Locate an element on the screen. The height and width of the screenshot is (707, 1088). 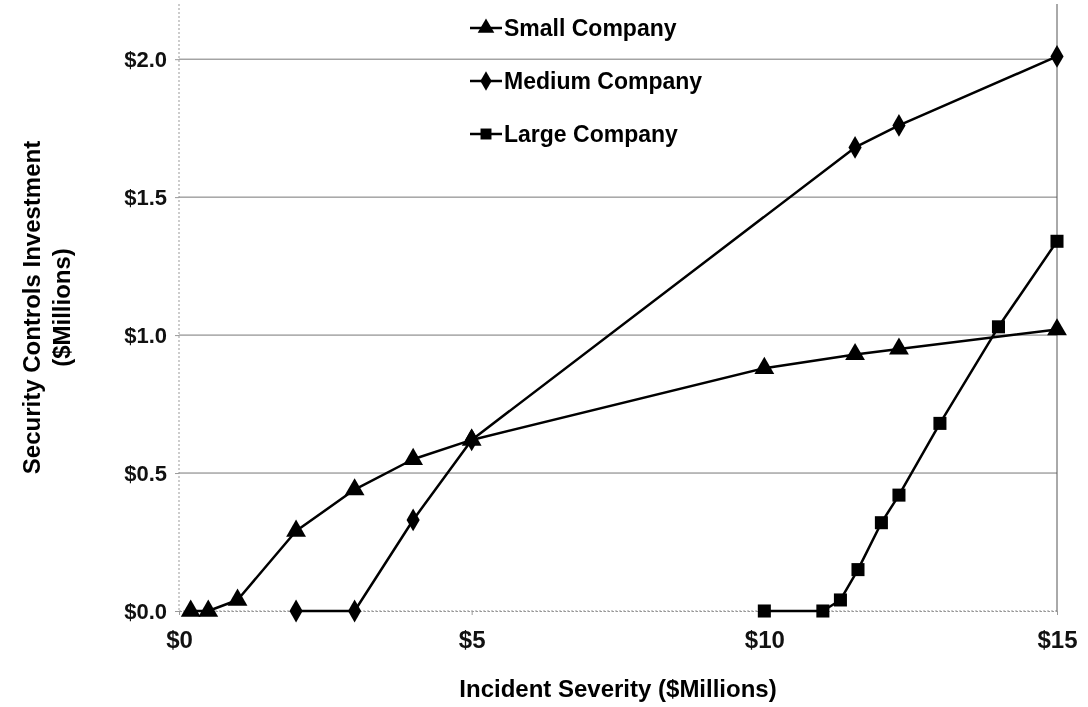
y-tick-label: $1.5 is located at coordinates (145, 197).